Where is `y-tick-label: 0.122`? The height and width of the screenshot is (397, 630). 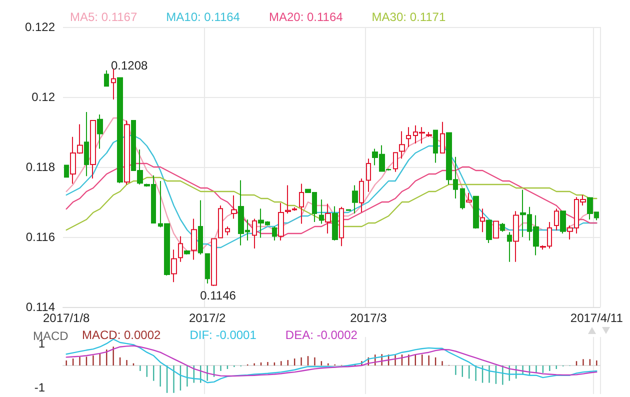
y-tick-label: 0.122 is located at coordinates (40, 27).